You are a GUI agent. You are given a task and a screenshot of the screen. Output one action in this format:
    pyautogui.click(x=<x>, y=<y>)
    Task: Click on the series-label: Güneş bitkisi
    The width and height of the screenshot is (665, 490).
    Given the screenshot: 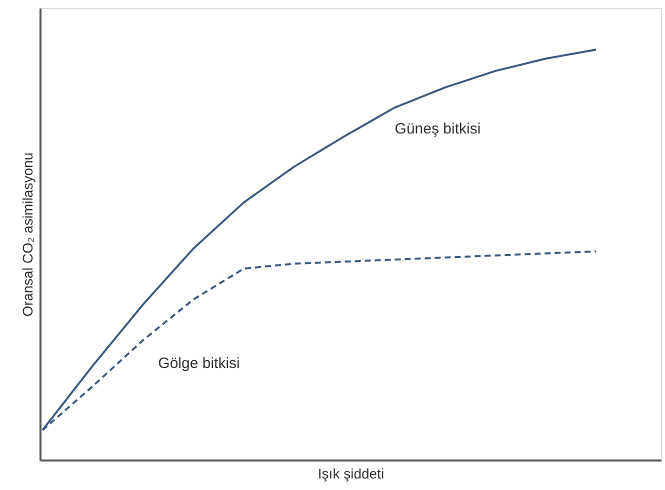 What is the action you would take?
    pyautogui.click(x=437, y=129)
    